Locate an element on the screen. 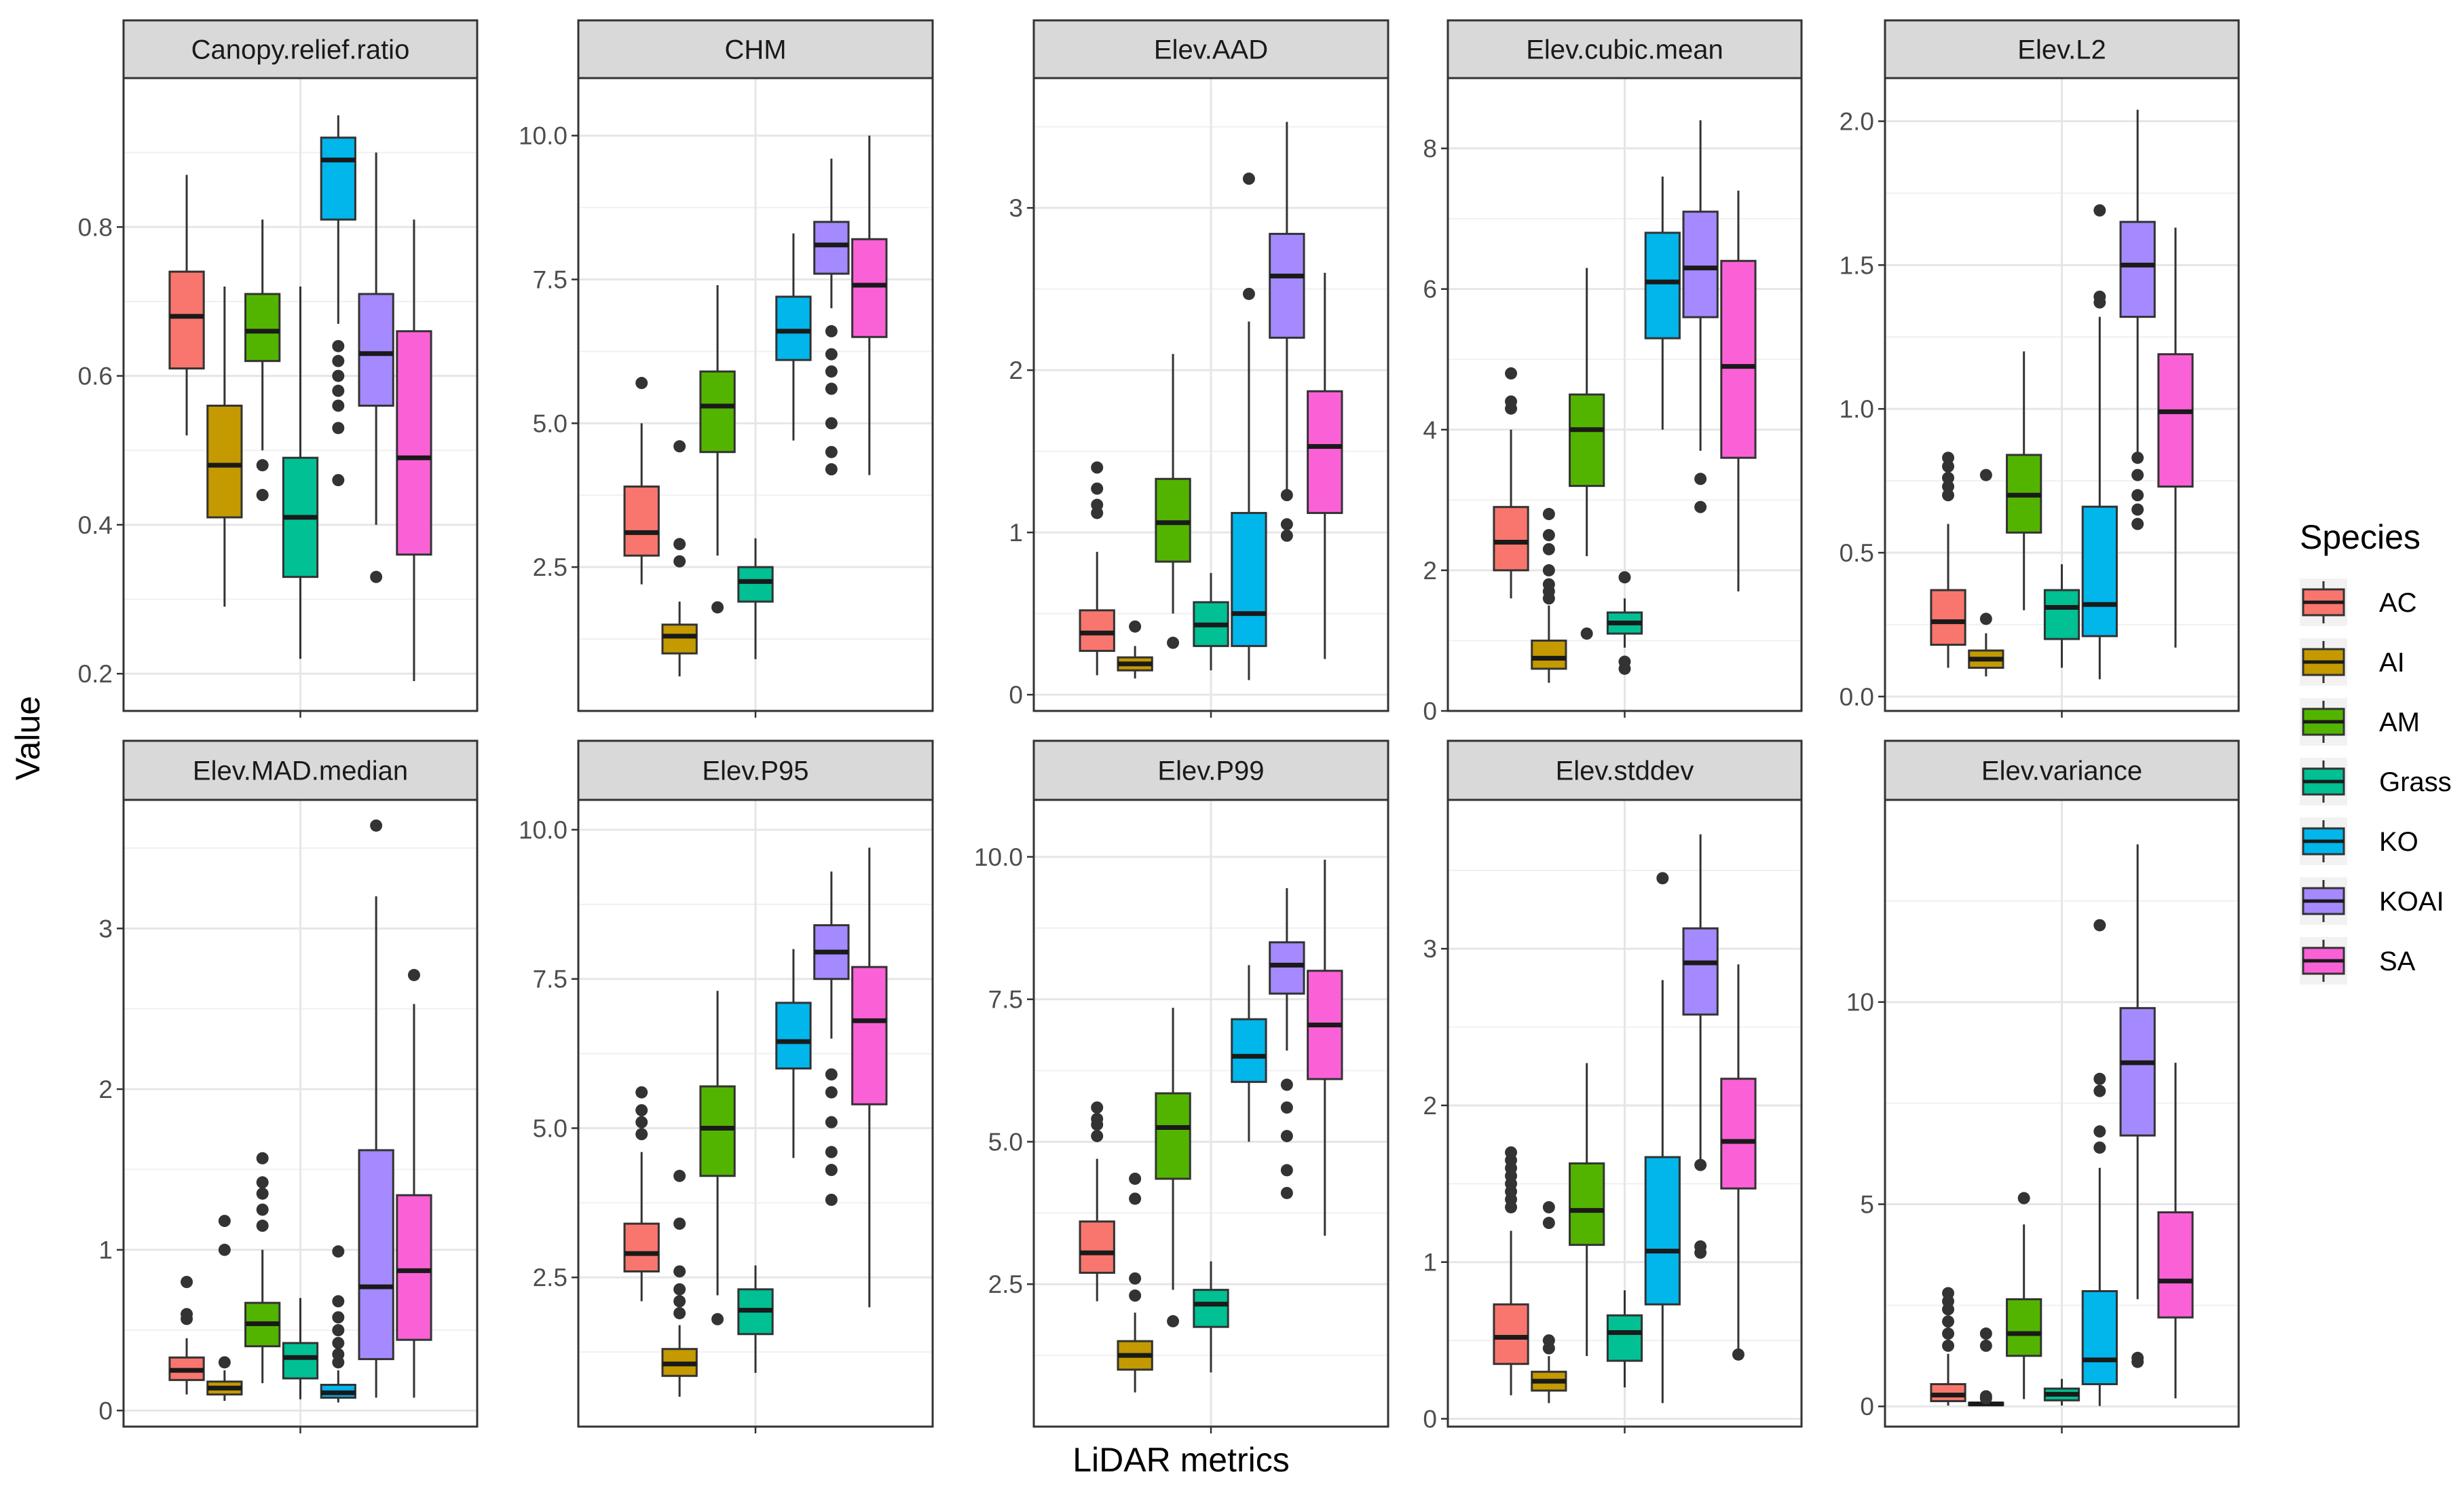 Image resolution: width=2464 pixels, height=1485 pixels. panel-title: Elev.AAD is located at coordinates (1211, 50).